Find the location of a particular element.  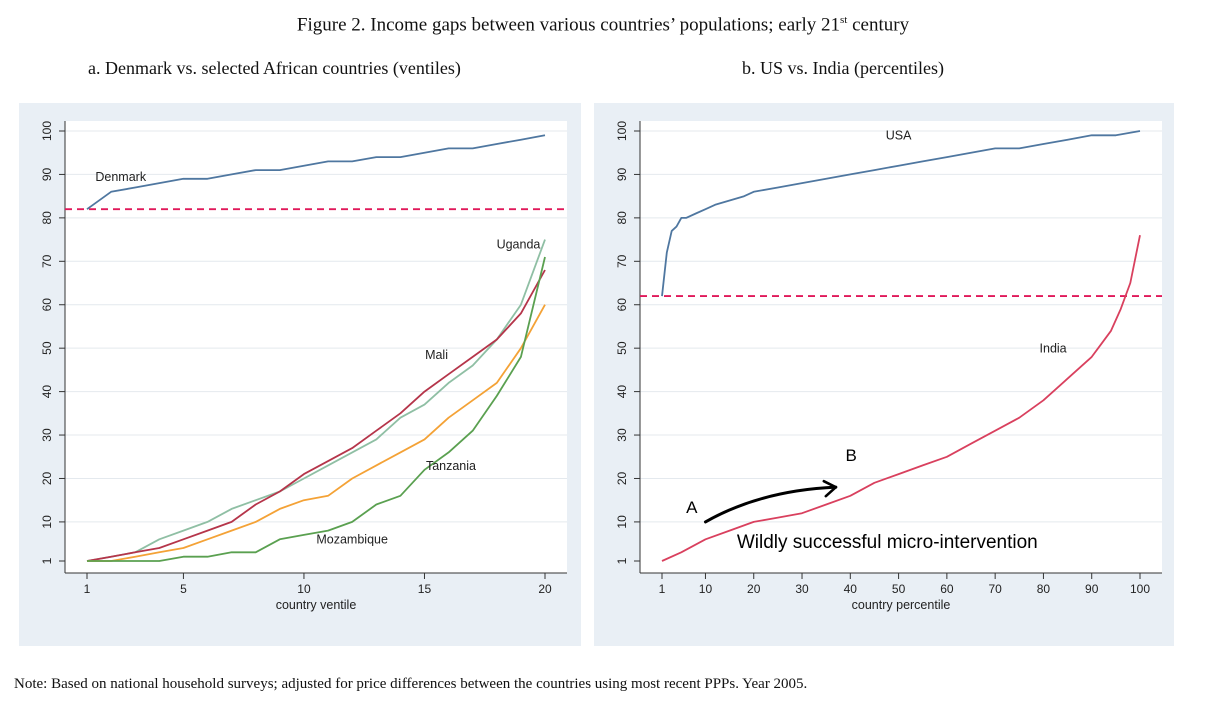

series-label-tanzania: Tanzania is located at coordinates (451, 466).